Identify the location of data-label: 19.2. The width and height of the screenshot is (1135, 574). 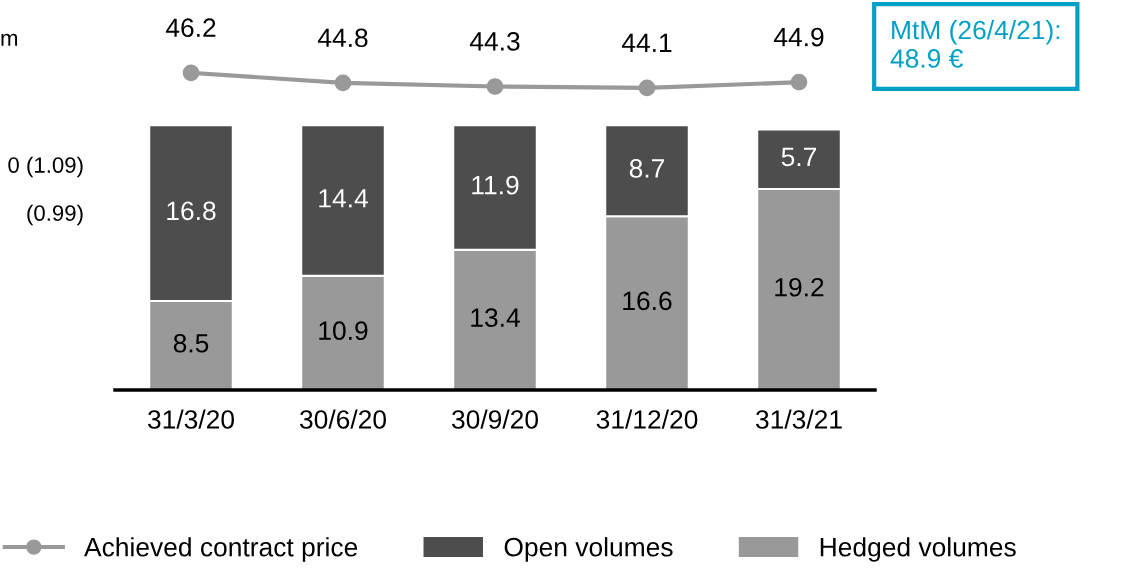
(799, 287).